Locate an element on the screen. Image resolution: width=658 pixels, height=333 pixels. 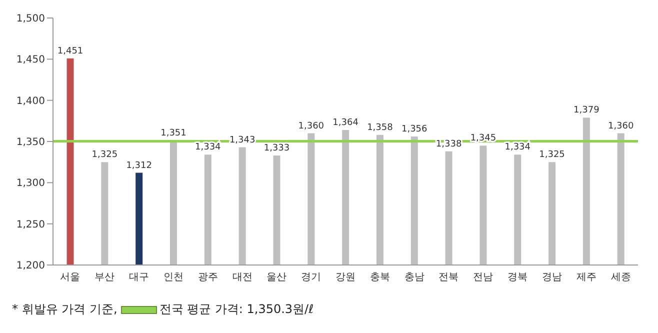
legend-label: 전국 평균 가격: 1,350.3원/ℓ is located at coordinates (236, 309).